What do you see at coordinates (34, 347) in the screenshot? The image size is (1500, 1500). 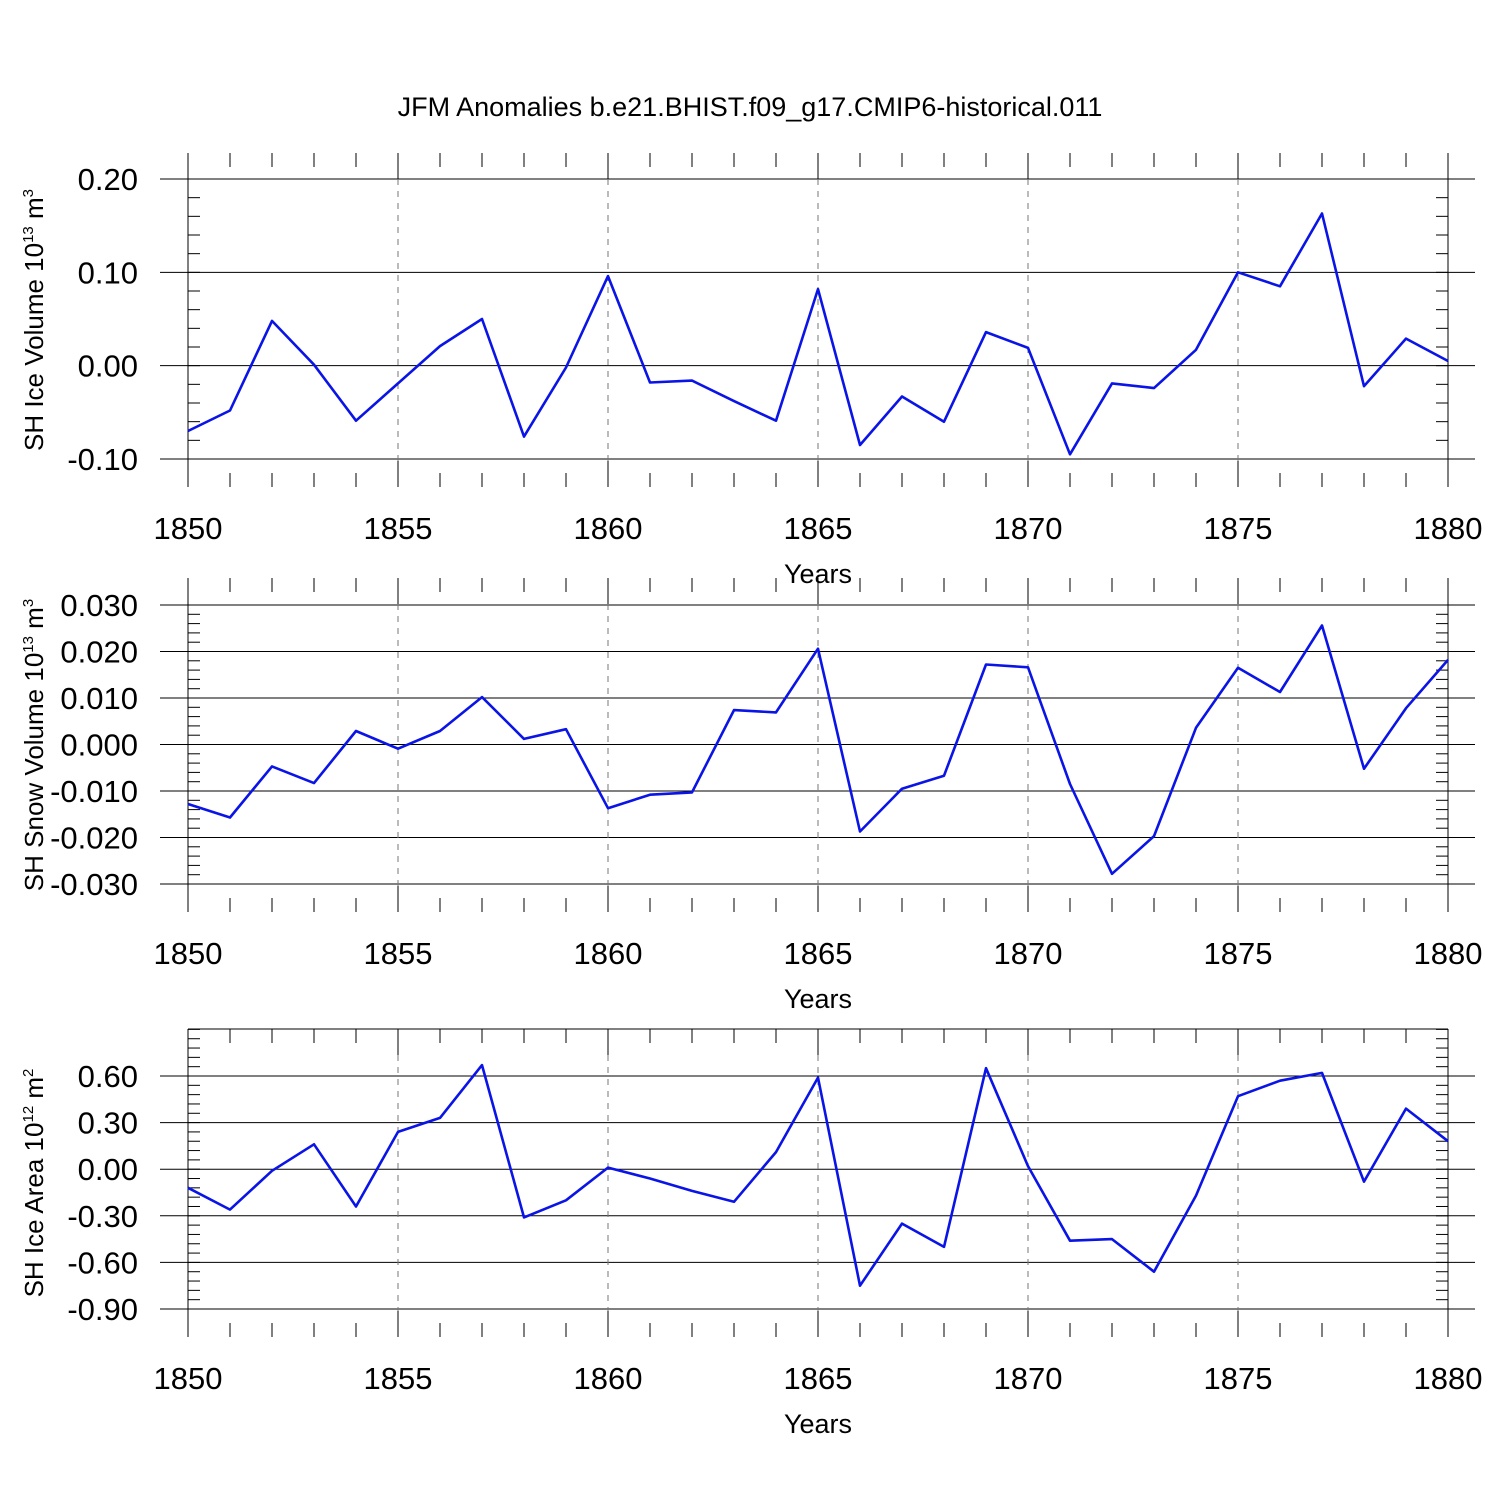 I see `y-axis-title-main: SH Ice Volume 10` at bounding box center [34, 347].